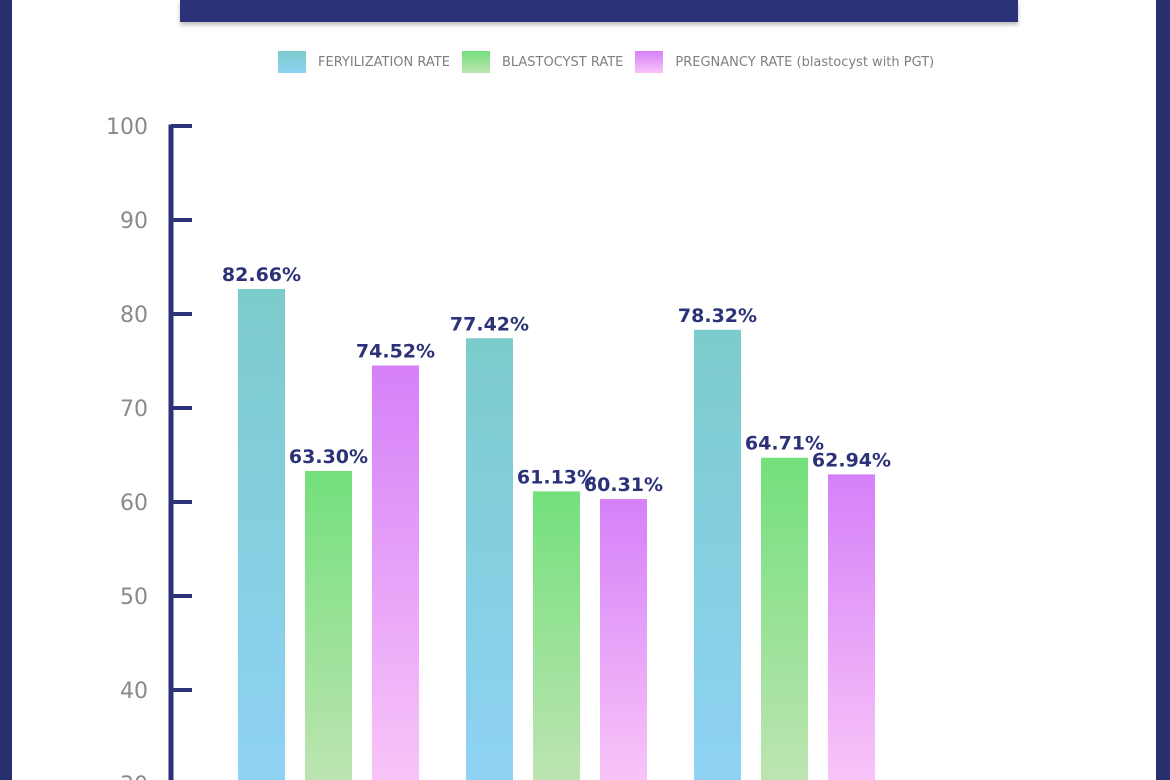 This screenshot has height=780, width=1170. I want to click on legend-swatch-fertilization, so click(292, 62).